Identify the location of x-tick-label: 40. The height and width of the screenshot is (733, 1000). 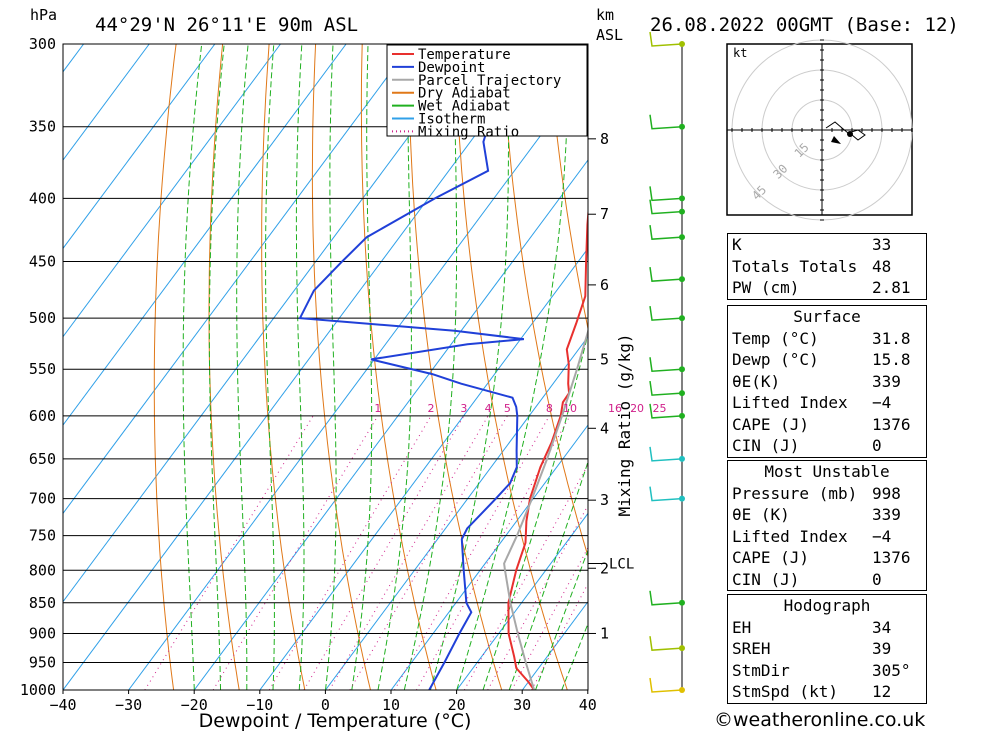
(588, 705).